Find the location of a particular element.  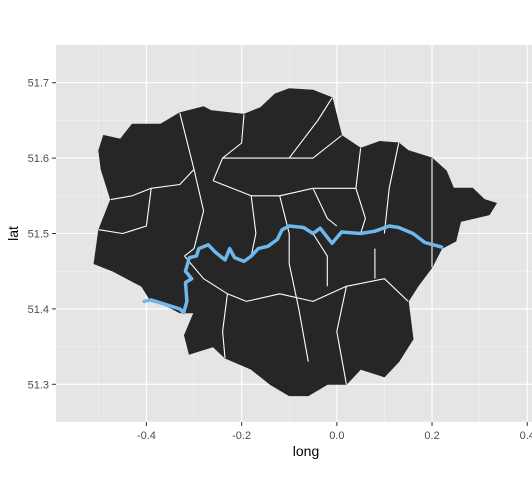

y-axis-title: lat is located at coordinates (13, 233).